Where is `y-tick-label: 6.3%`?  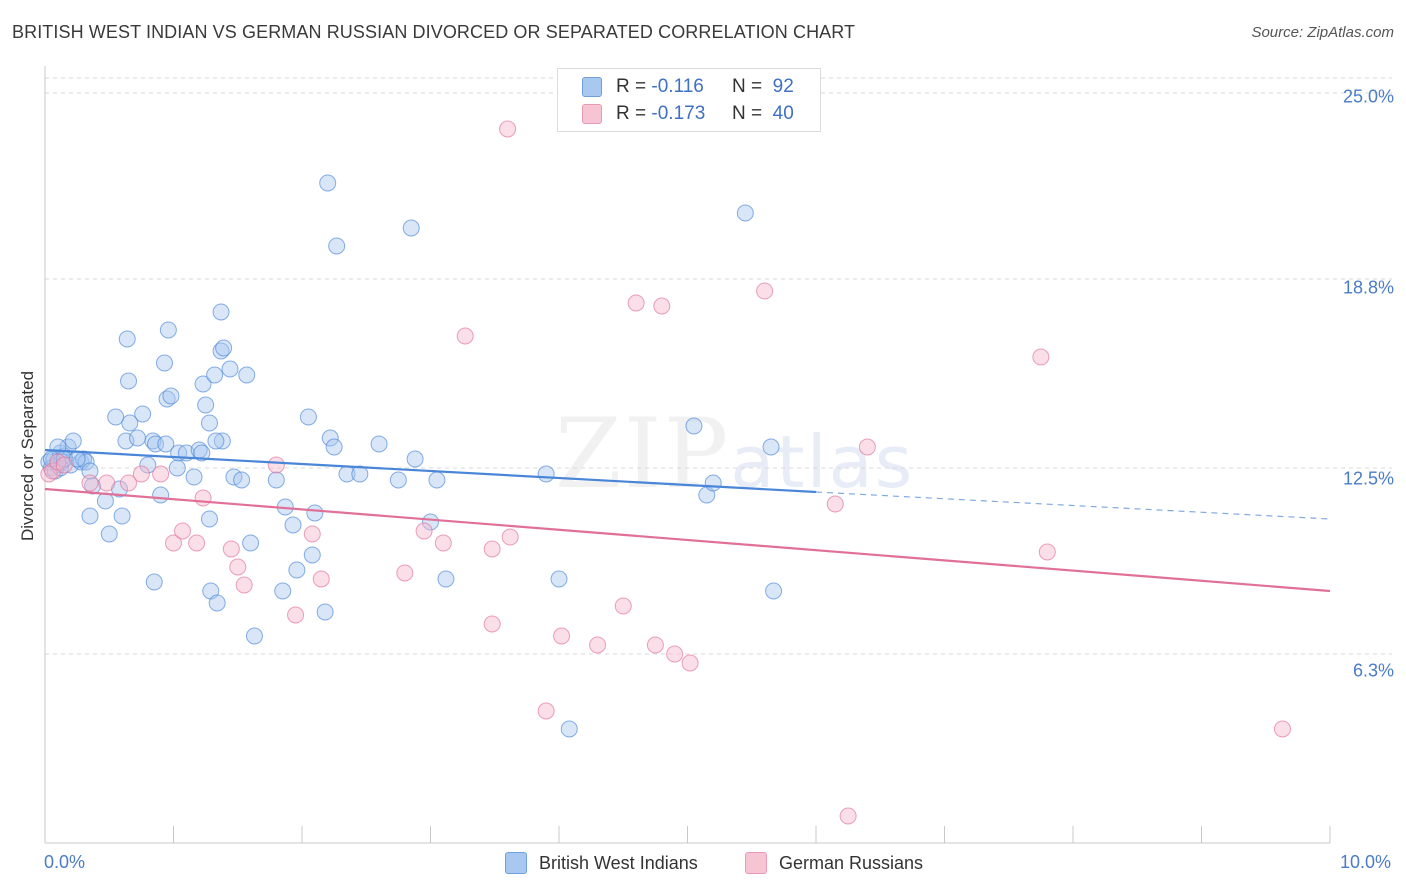
y-tick-label: 6.3% is located at coordinates (1373, 670).